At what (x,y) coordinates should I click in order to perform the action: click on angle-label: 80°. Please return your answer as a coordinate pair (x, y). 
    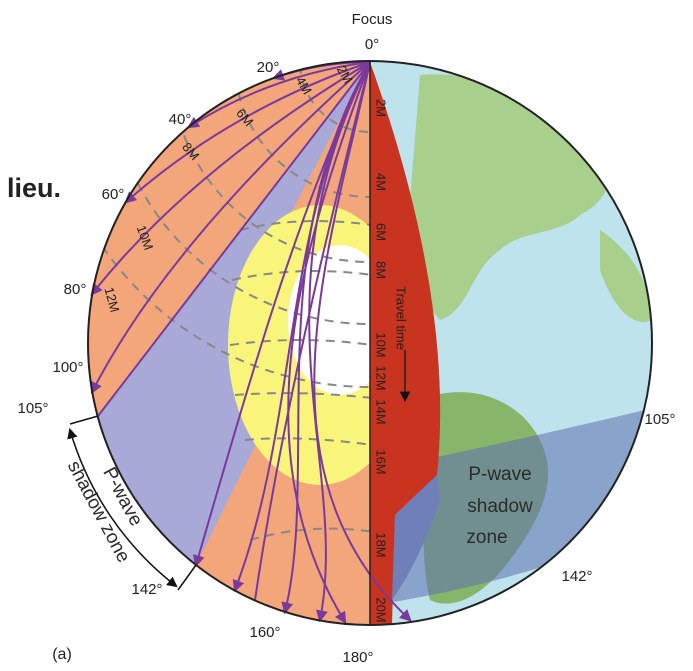
    Looking at the image, I should click on (75, 289).